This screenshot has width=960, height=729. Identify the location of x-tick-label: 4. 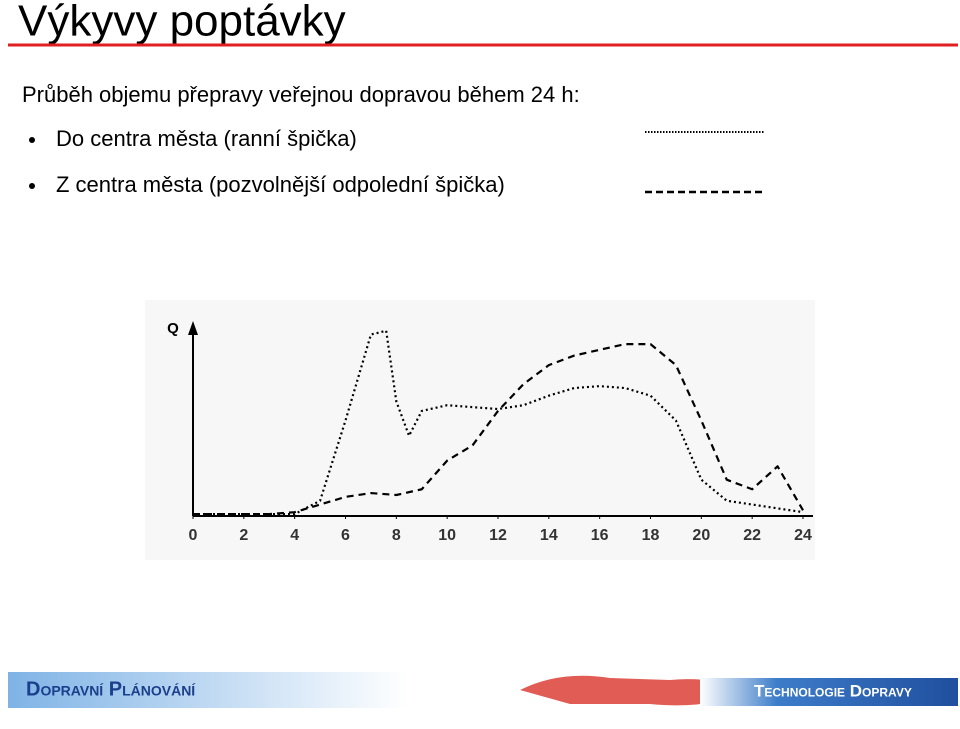
(294, 535).